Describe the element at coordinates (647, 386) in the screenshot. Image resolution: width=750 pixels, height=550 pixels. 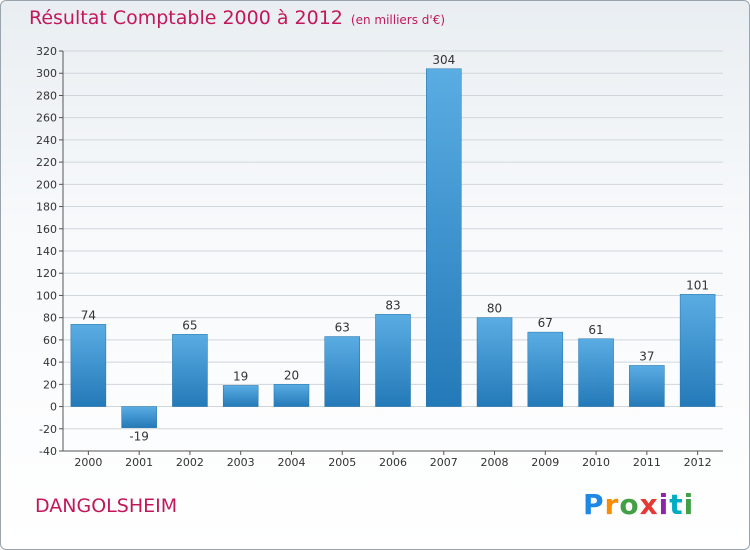
I see `bar-2011` at that location.